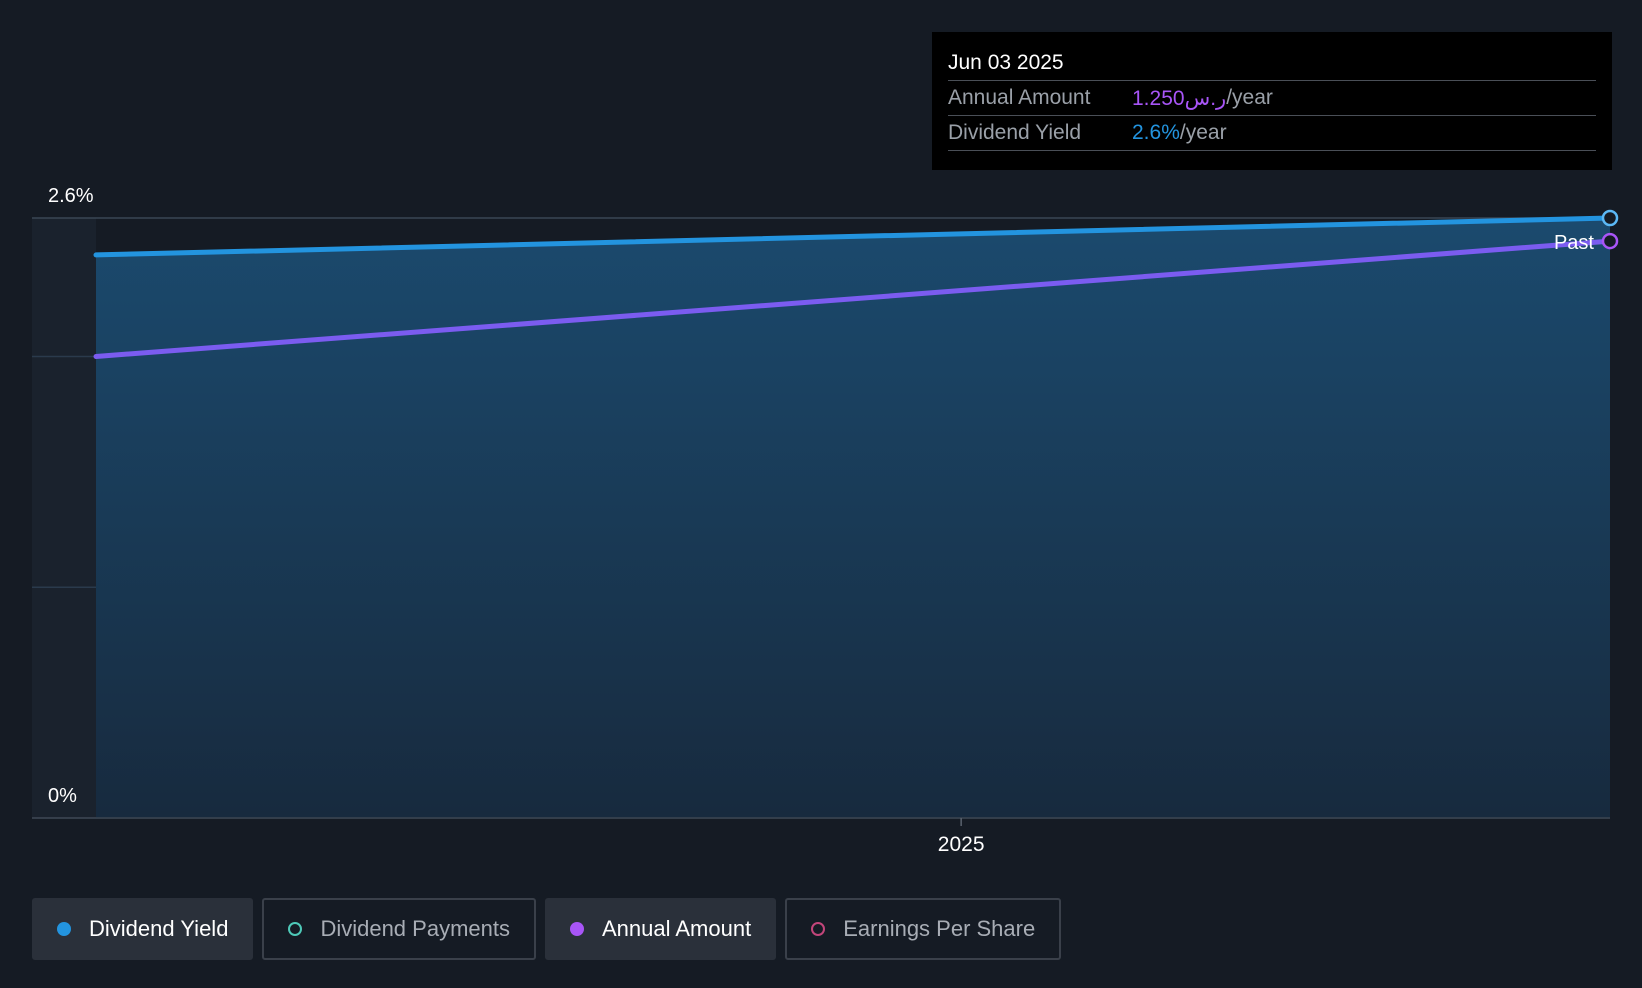 This screenshot has height=988, width=1642. I want to click on x-tick-label: 2025, so click(961, 844).